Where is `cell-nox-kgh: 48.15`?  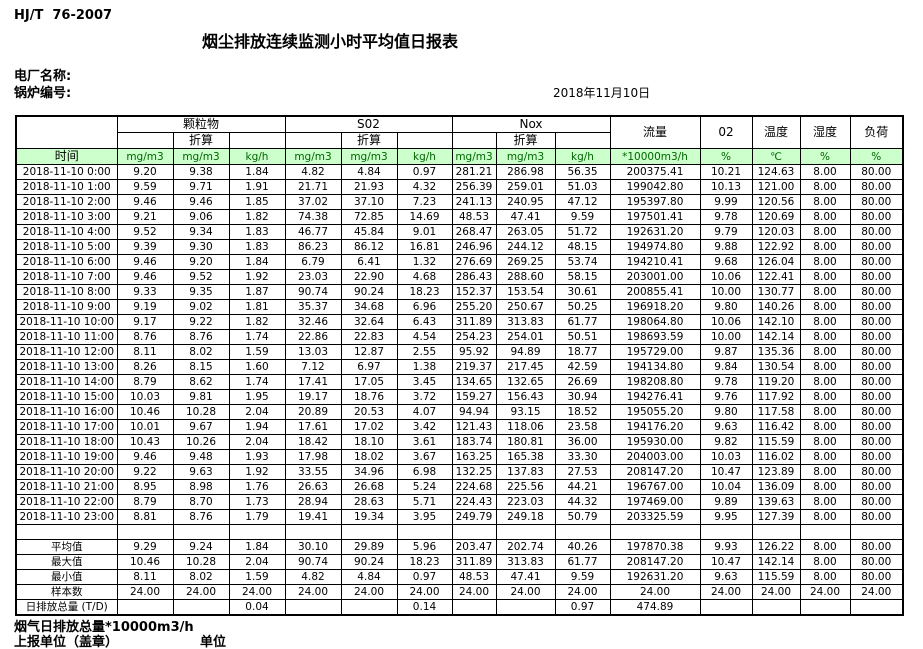
cell-nox-kgh: 48.15 is located at coordinates (582, 247).